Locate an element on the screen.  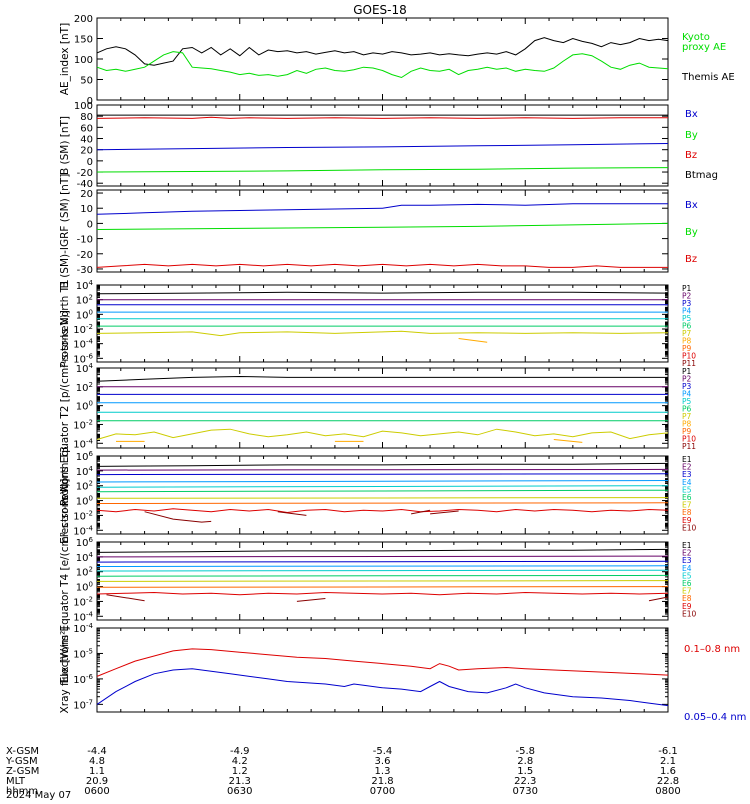
y-tick-label: 10 is located at coordinates (86, 209).